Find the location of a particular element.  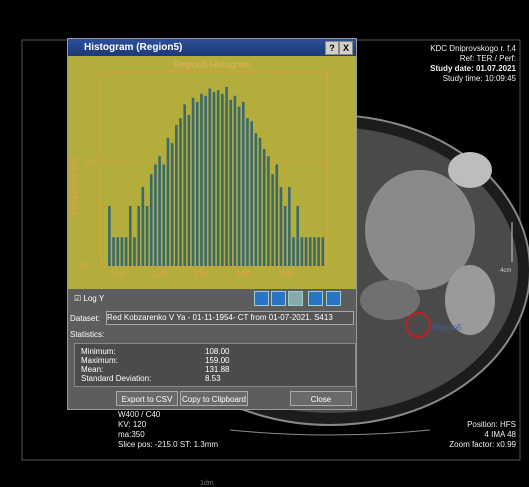

save-button is located at coordinates (315, 298).